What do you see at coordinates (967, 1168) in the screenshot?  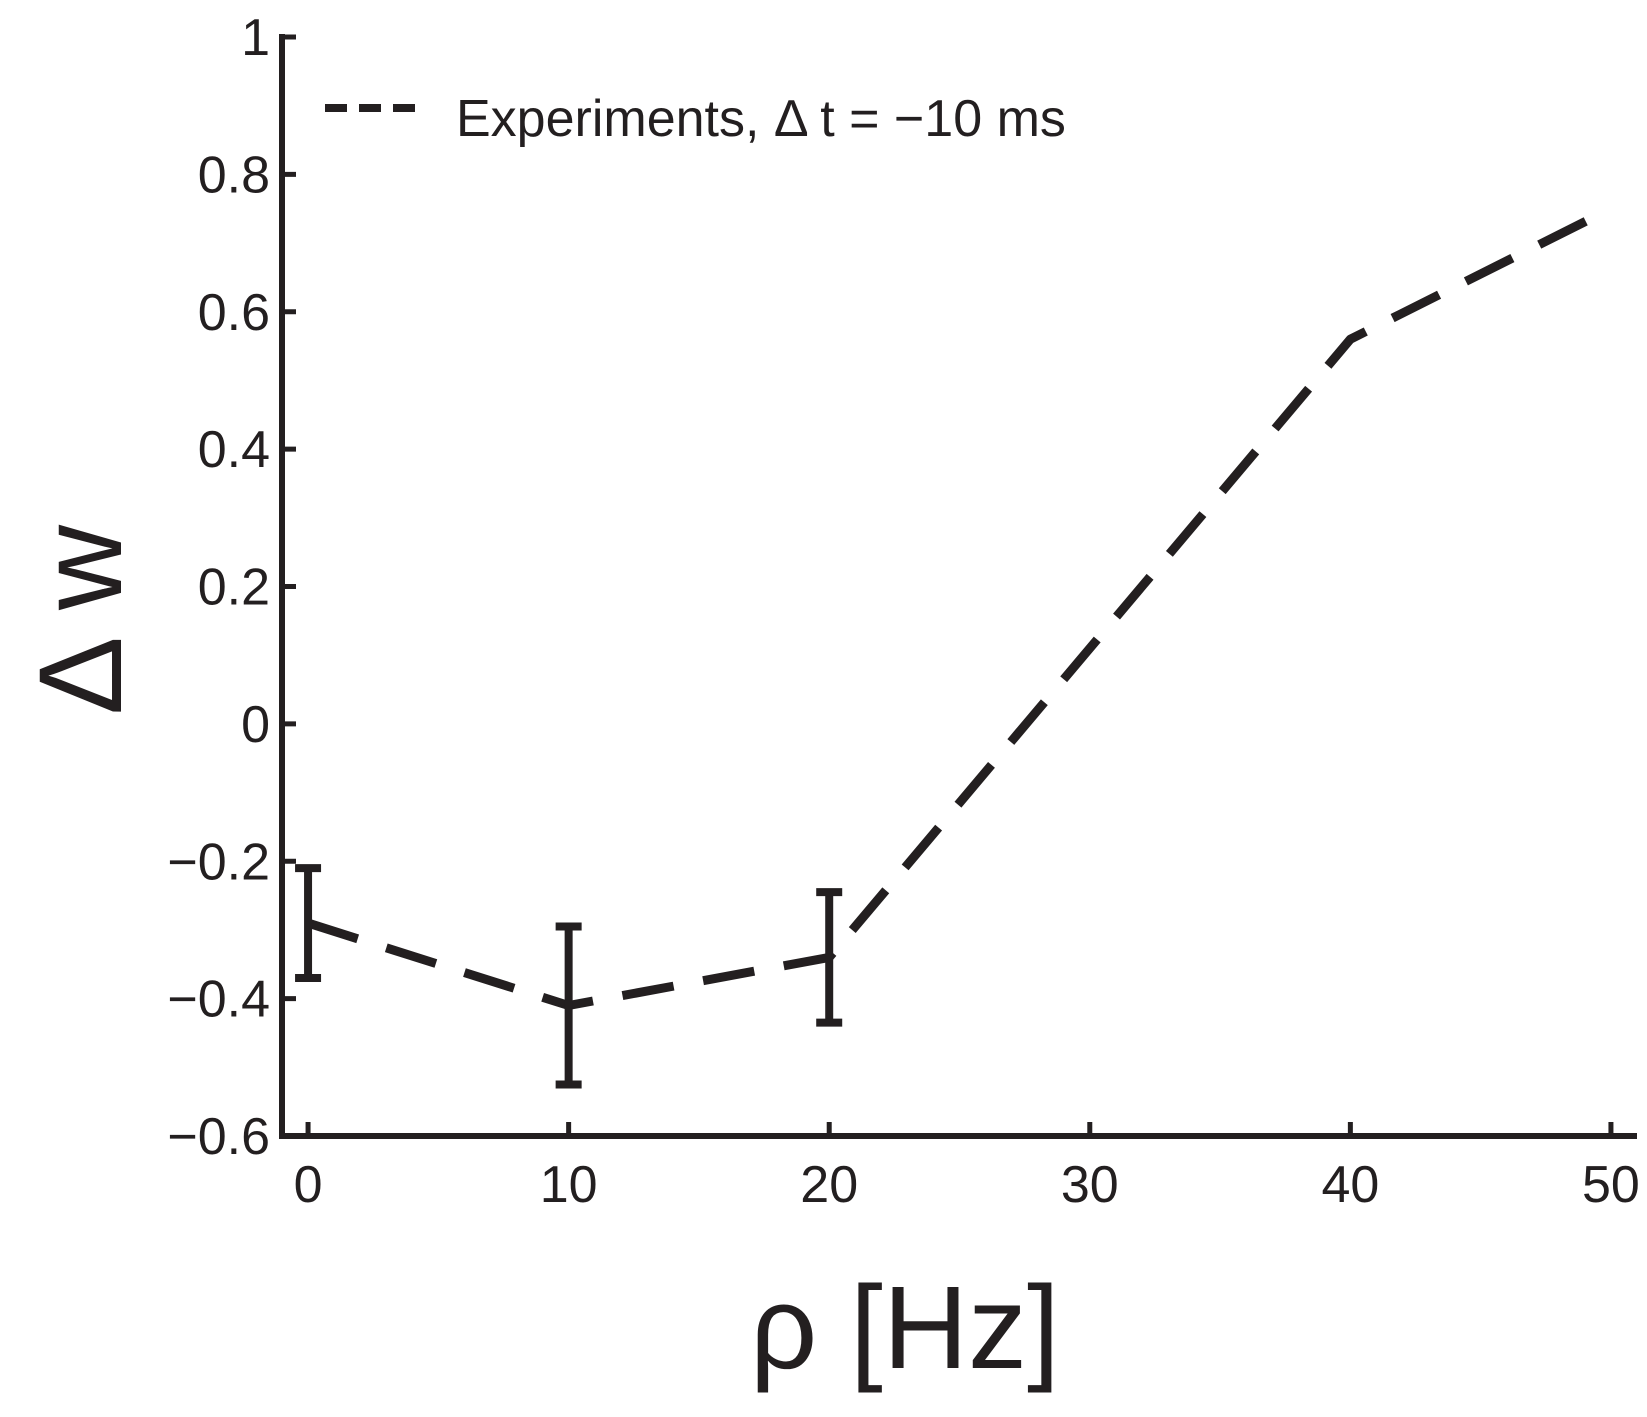 I see `x-ticks: 0 10 20 30 40 50` at bounding box center [967, 1168].